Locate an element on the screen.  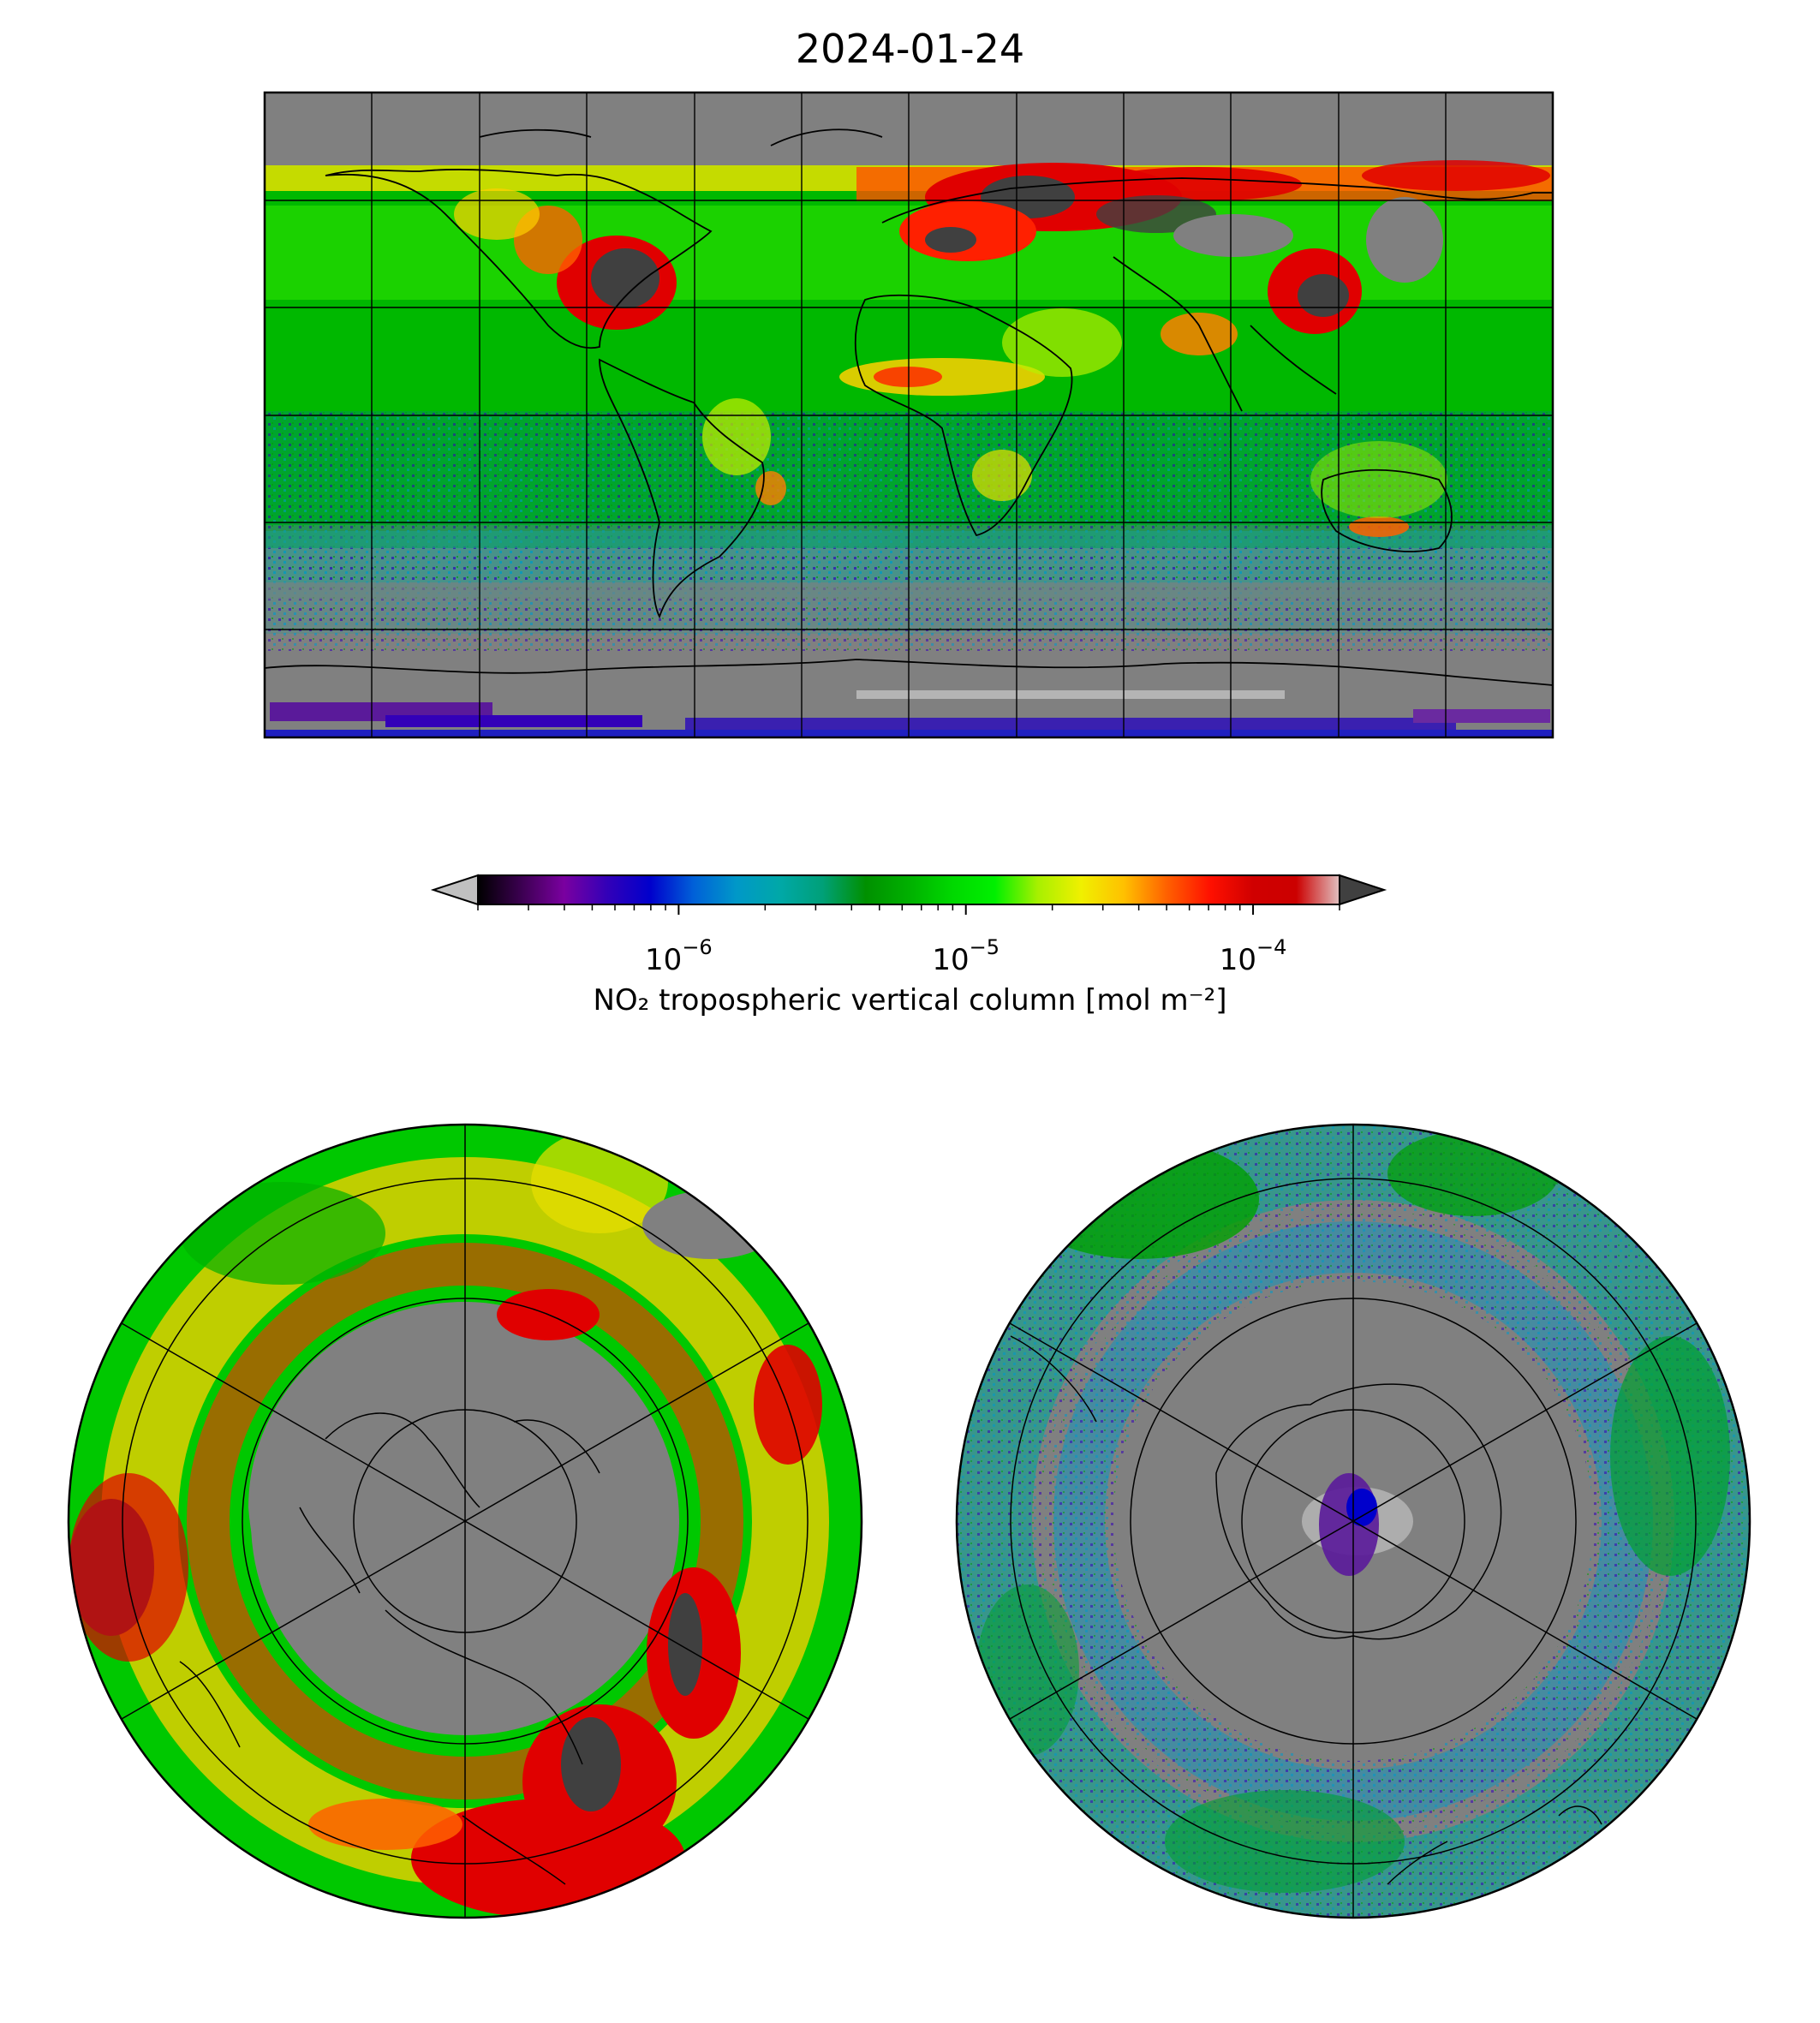
figure-title: 2024-01-24 is located at coordinates (910, 49).